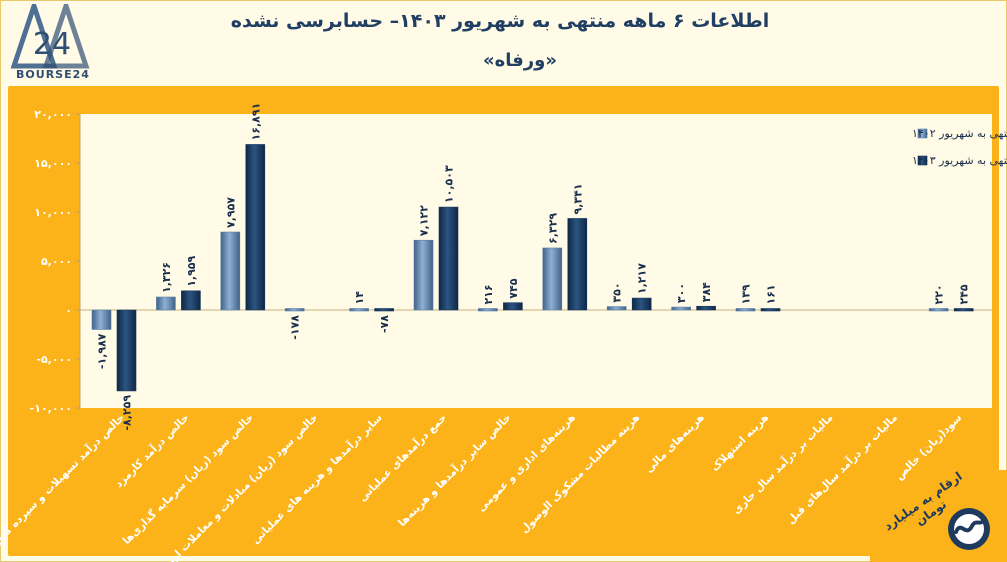 This screenshot has width=1007, height=562. Describe the element at coordinates (513, 288) in the screenshot. I see `data-label: ۷۴۵` at that location.